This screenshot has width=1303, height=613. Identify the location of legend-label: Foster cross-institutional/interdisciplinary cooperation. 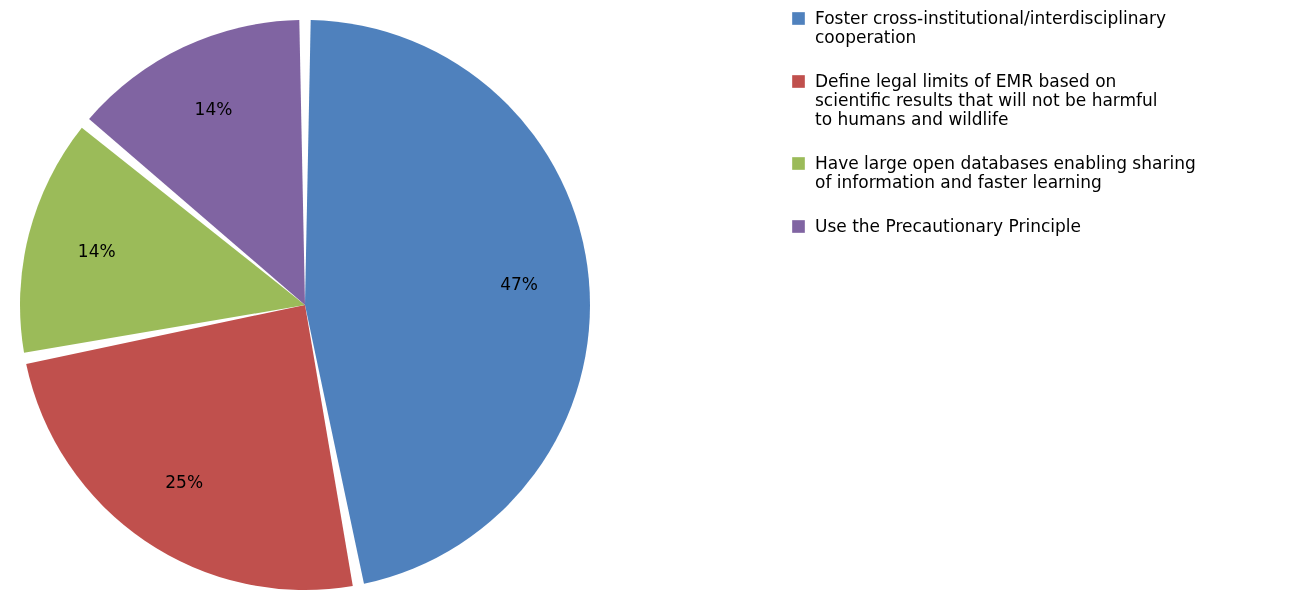
(991, 27).